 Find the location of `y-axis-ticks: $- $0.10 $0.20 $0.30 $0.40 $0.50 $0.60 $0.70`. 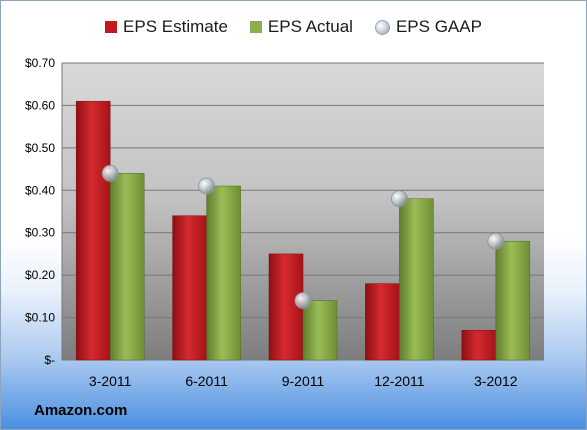

y-axis-ticks: $- $0.10 $0.20 $0.30 $0.40 $0.50 $0.60 $0.70 is located at coordinates (40, 211).